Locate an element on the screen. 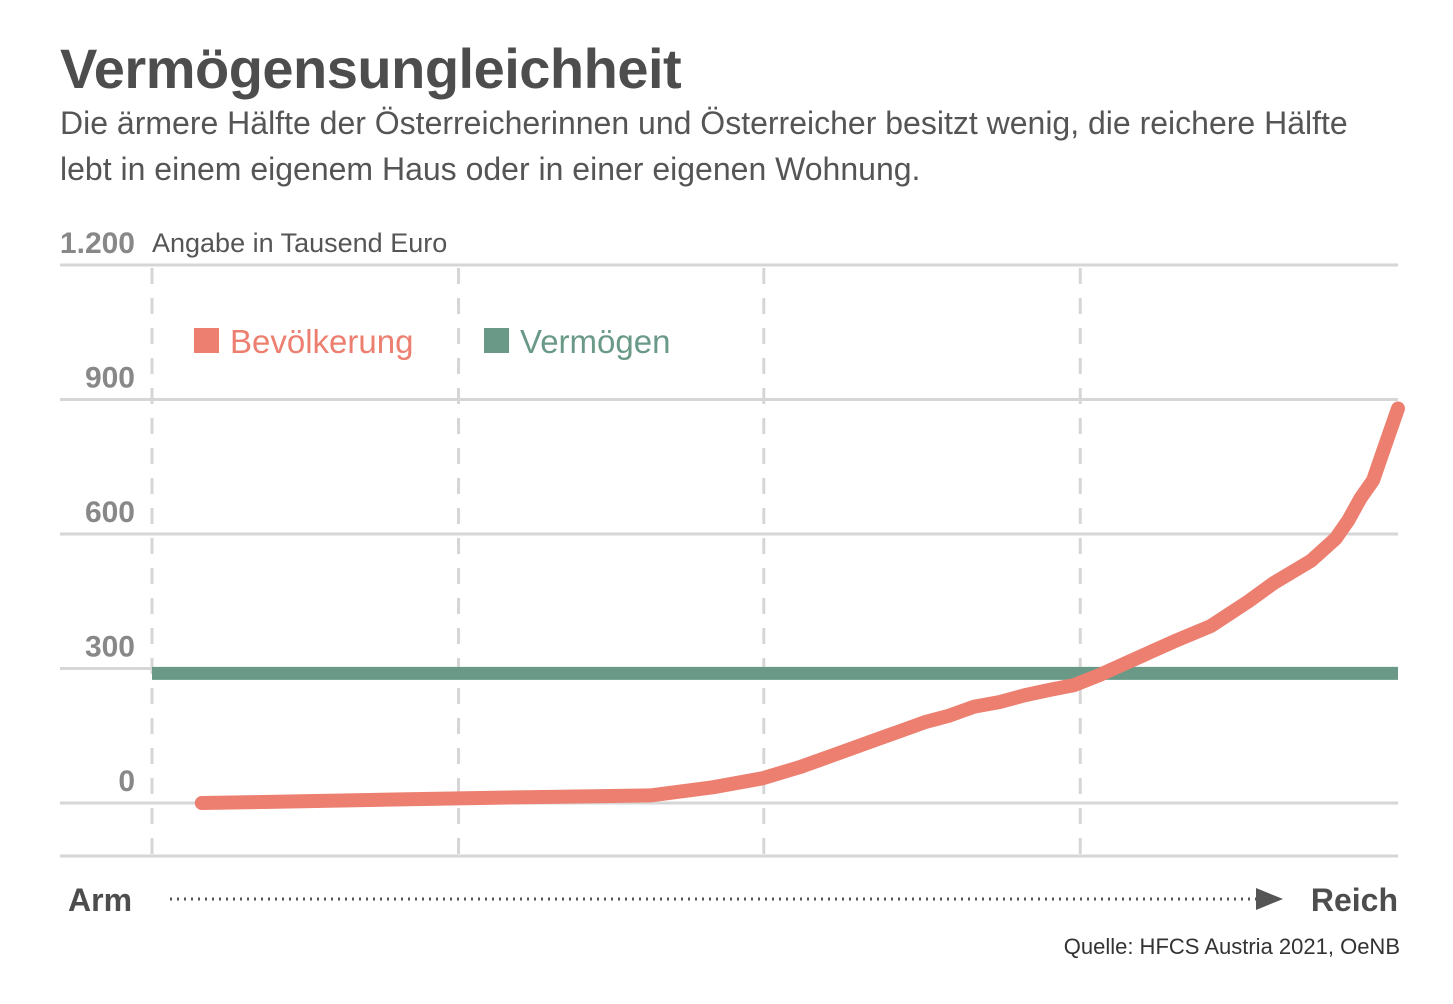  legend-label-vermoegen: Vermögen is located at coordinates (595, 341).